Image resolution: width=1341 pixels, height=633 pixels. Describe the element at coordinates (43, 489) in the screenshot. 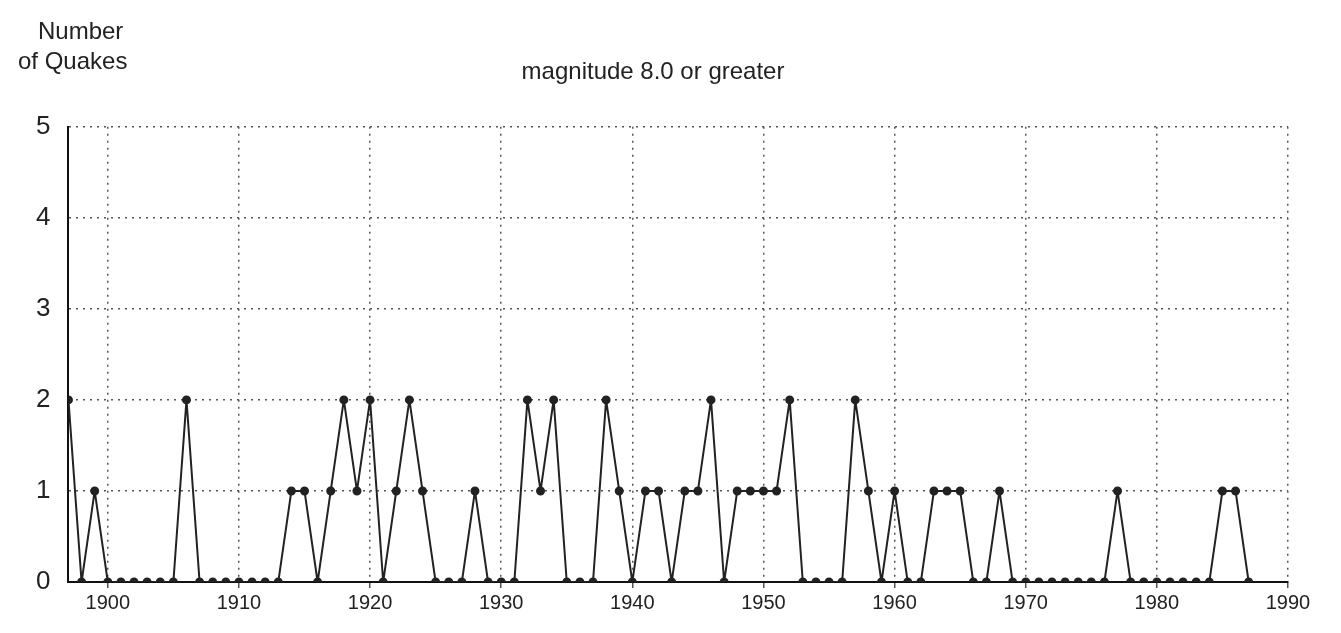

I see `y-tick-label: 1` at that location.